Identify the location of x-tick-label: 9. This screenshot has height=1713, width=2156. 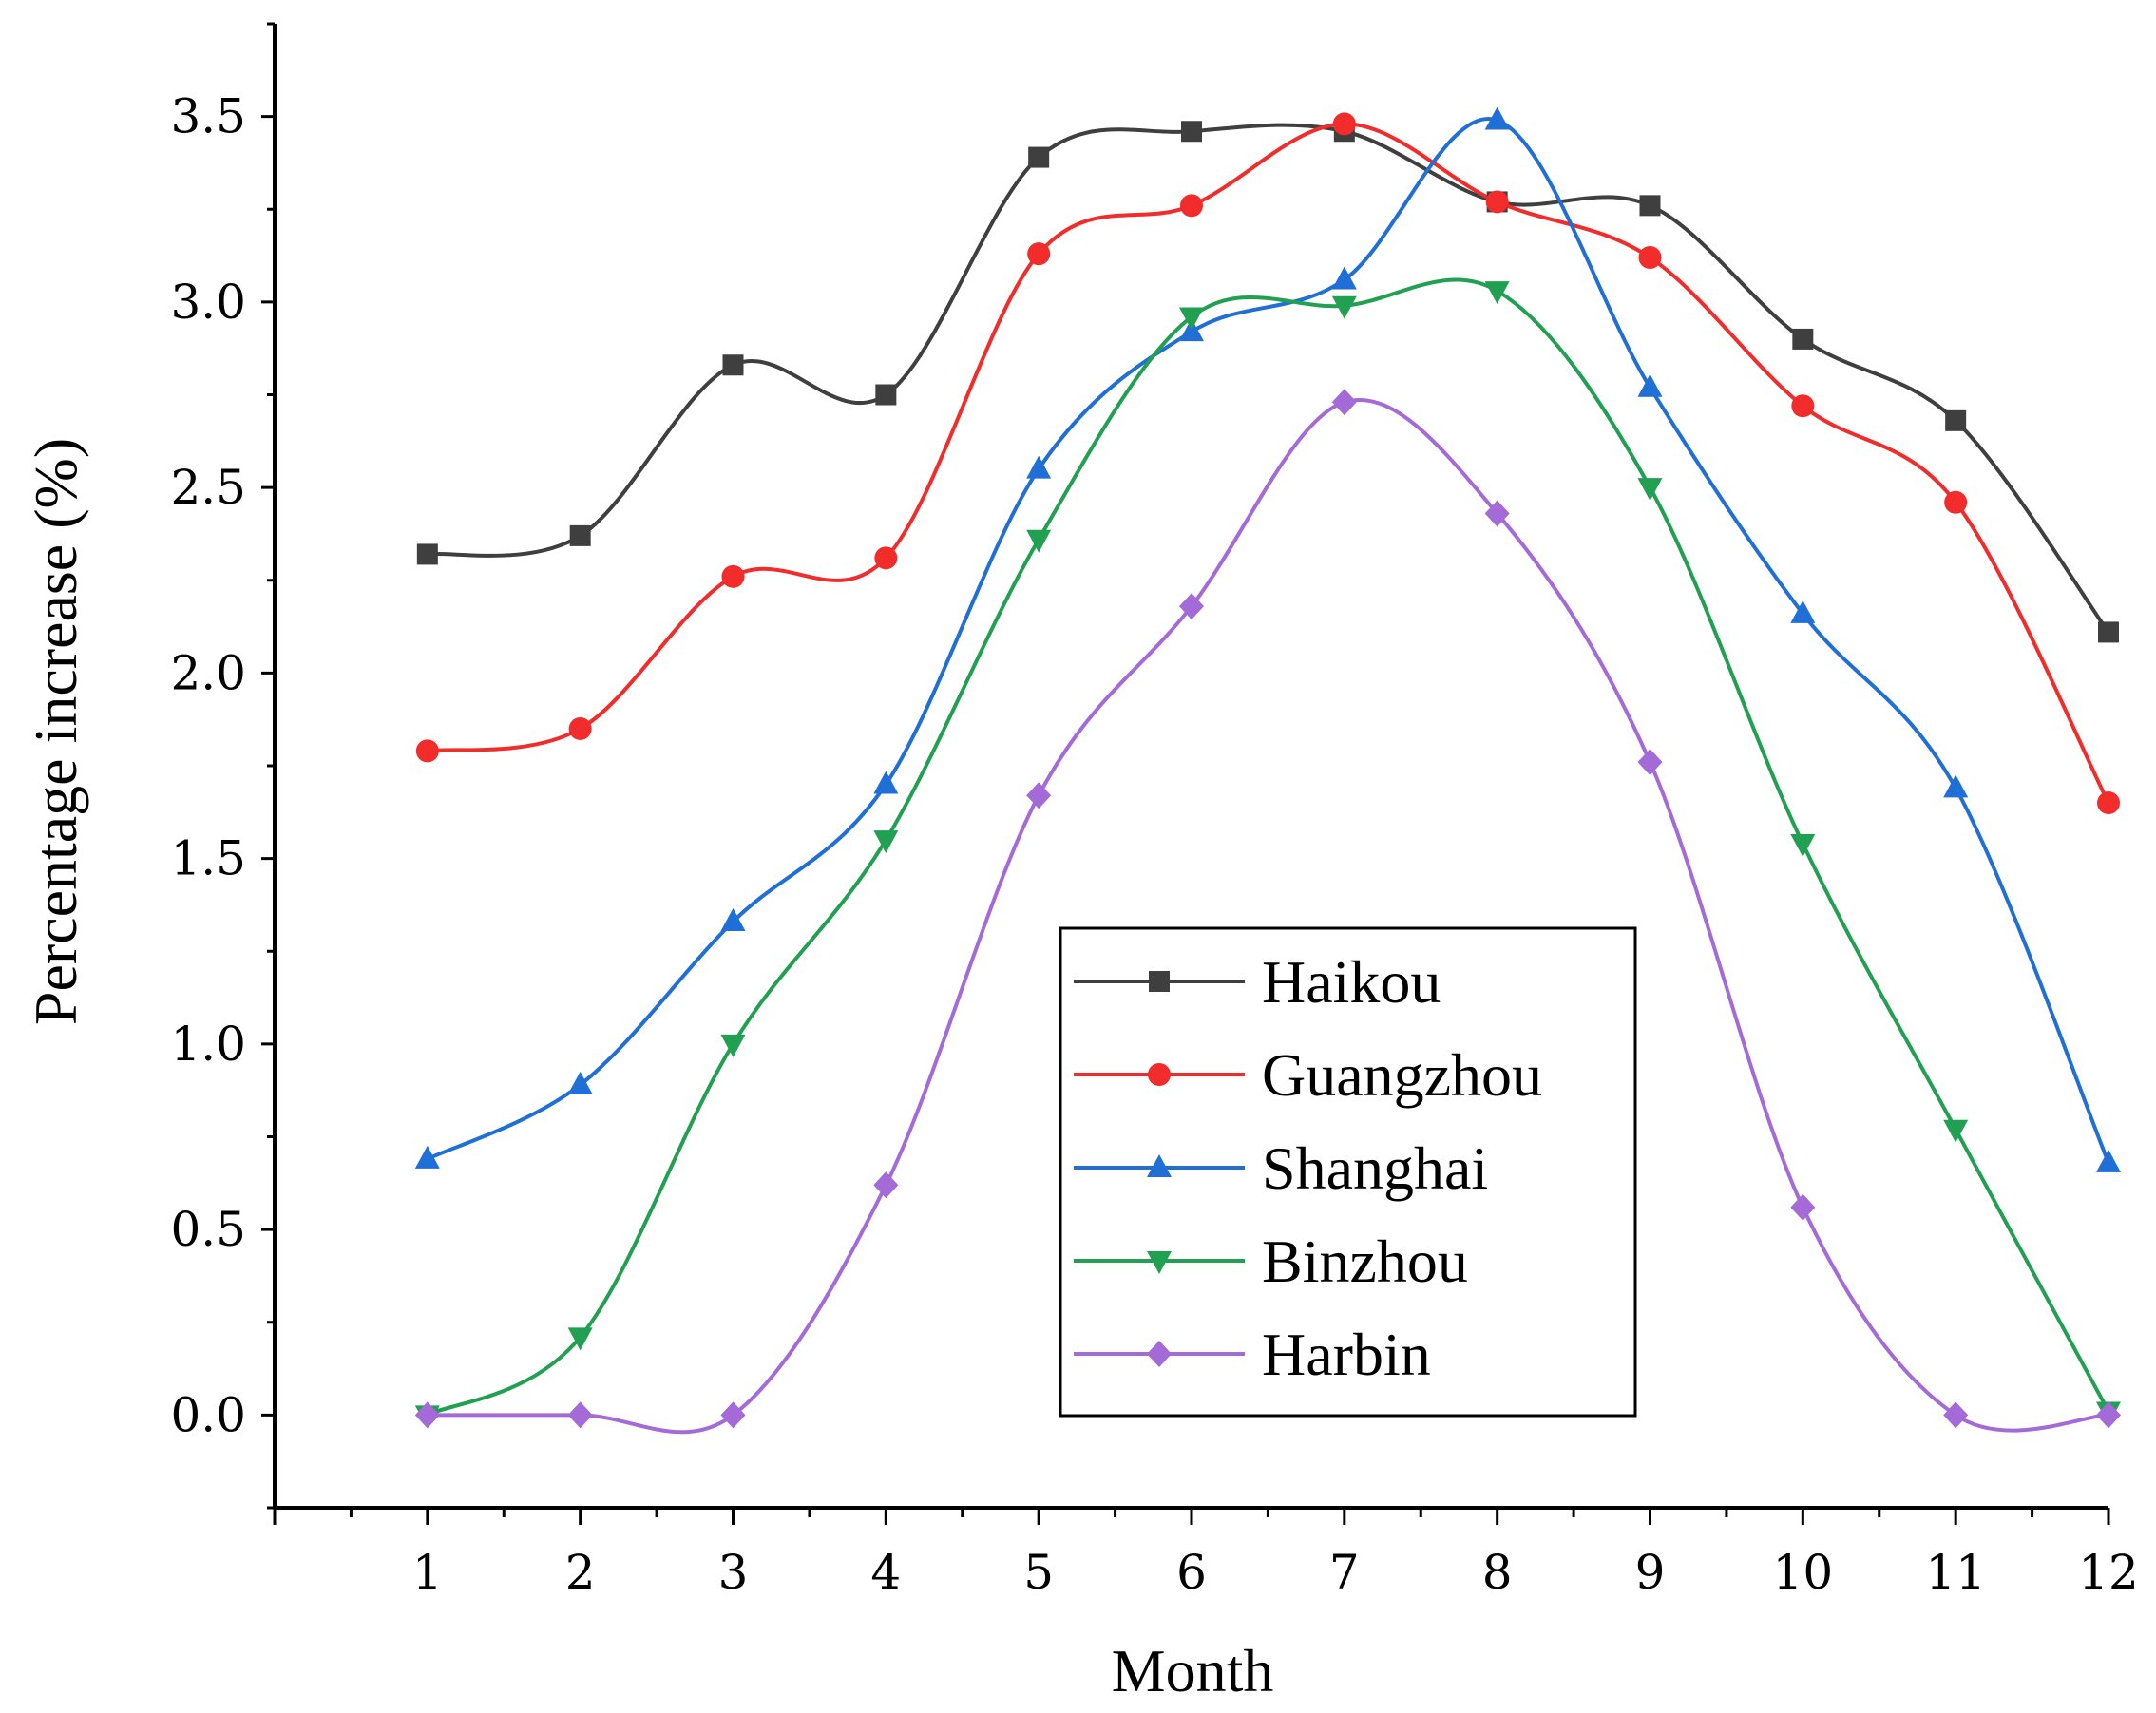
(1651, 1572).